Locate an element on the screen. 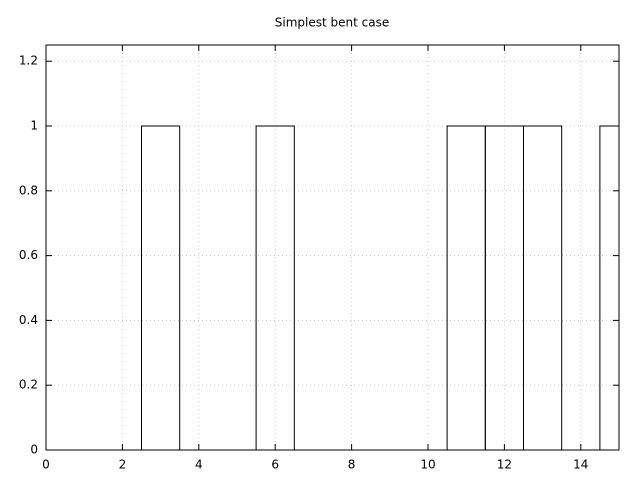 The width and height of the screenshot is (640, 480). y-tick-label: 0.4 is located at coordinates (28, 320).